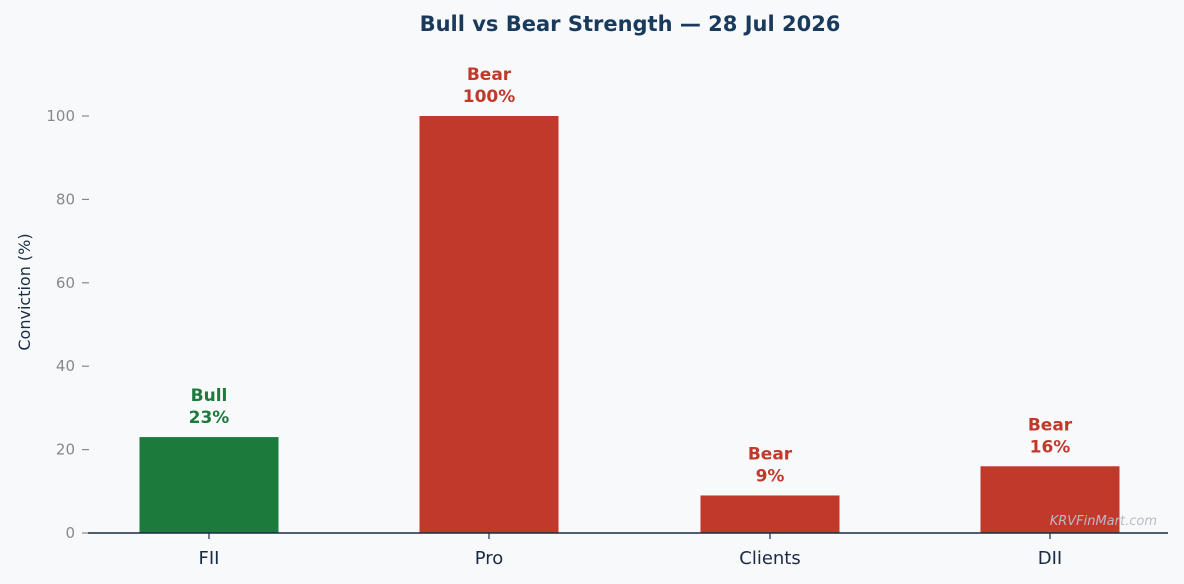  I want to click on y-tick-label: 60, so click(65, 283).